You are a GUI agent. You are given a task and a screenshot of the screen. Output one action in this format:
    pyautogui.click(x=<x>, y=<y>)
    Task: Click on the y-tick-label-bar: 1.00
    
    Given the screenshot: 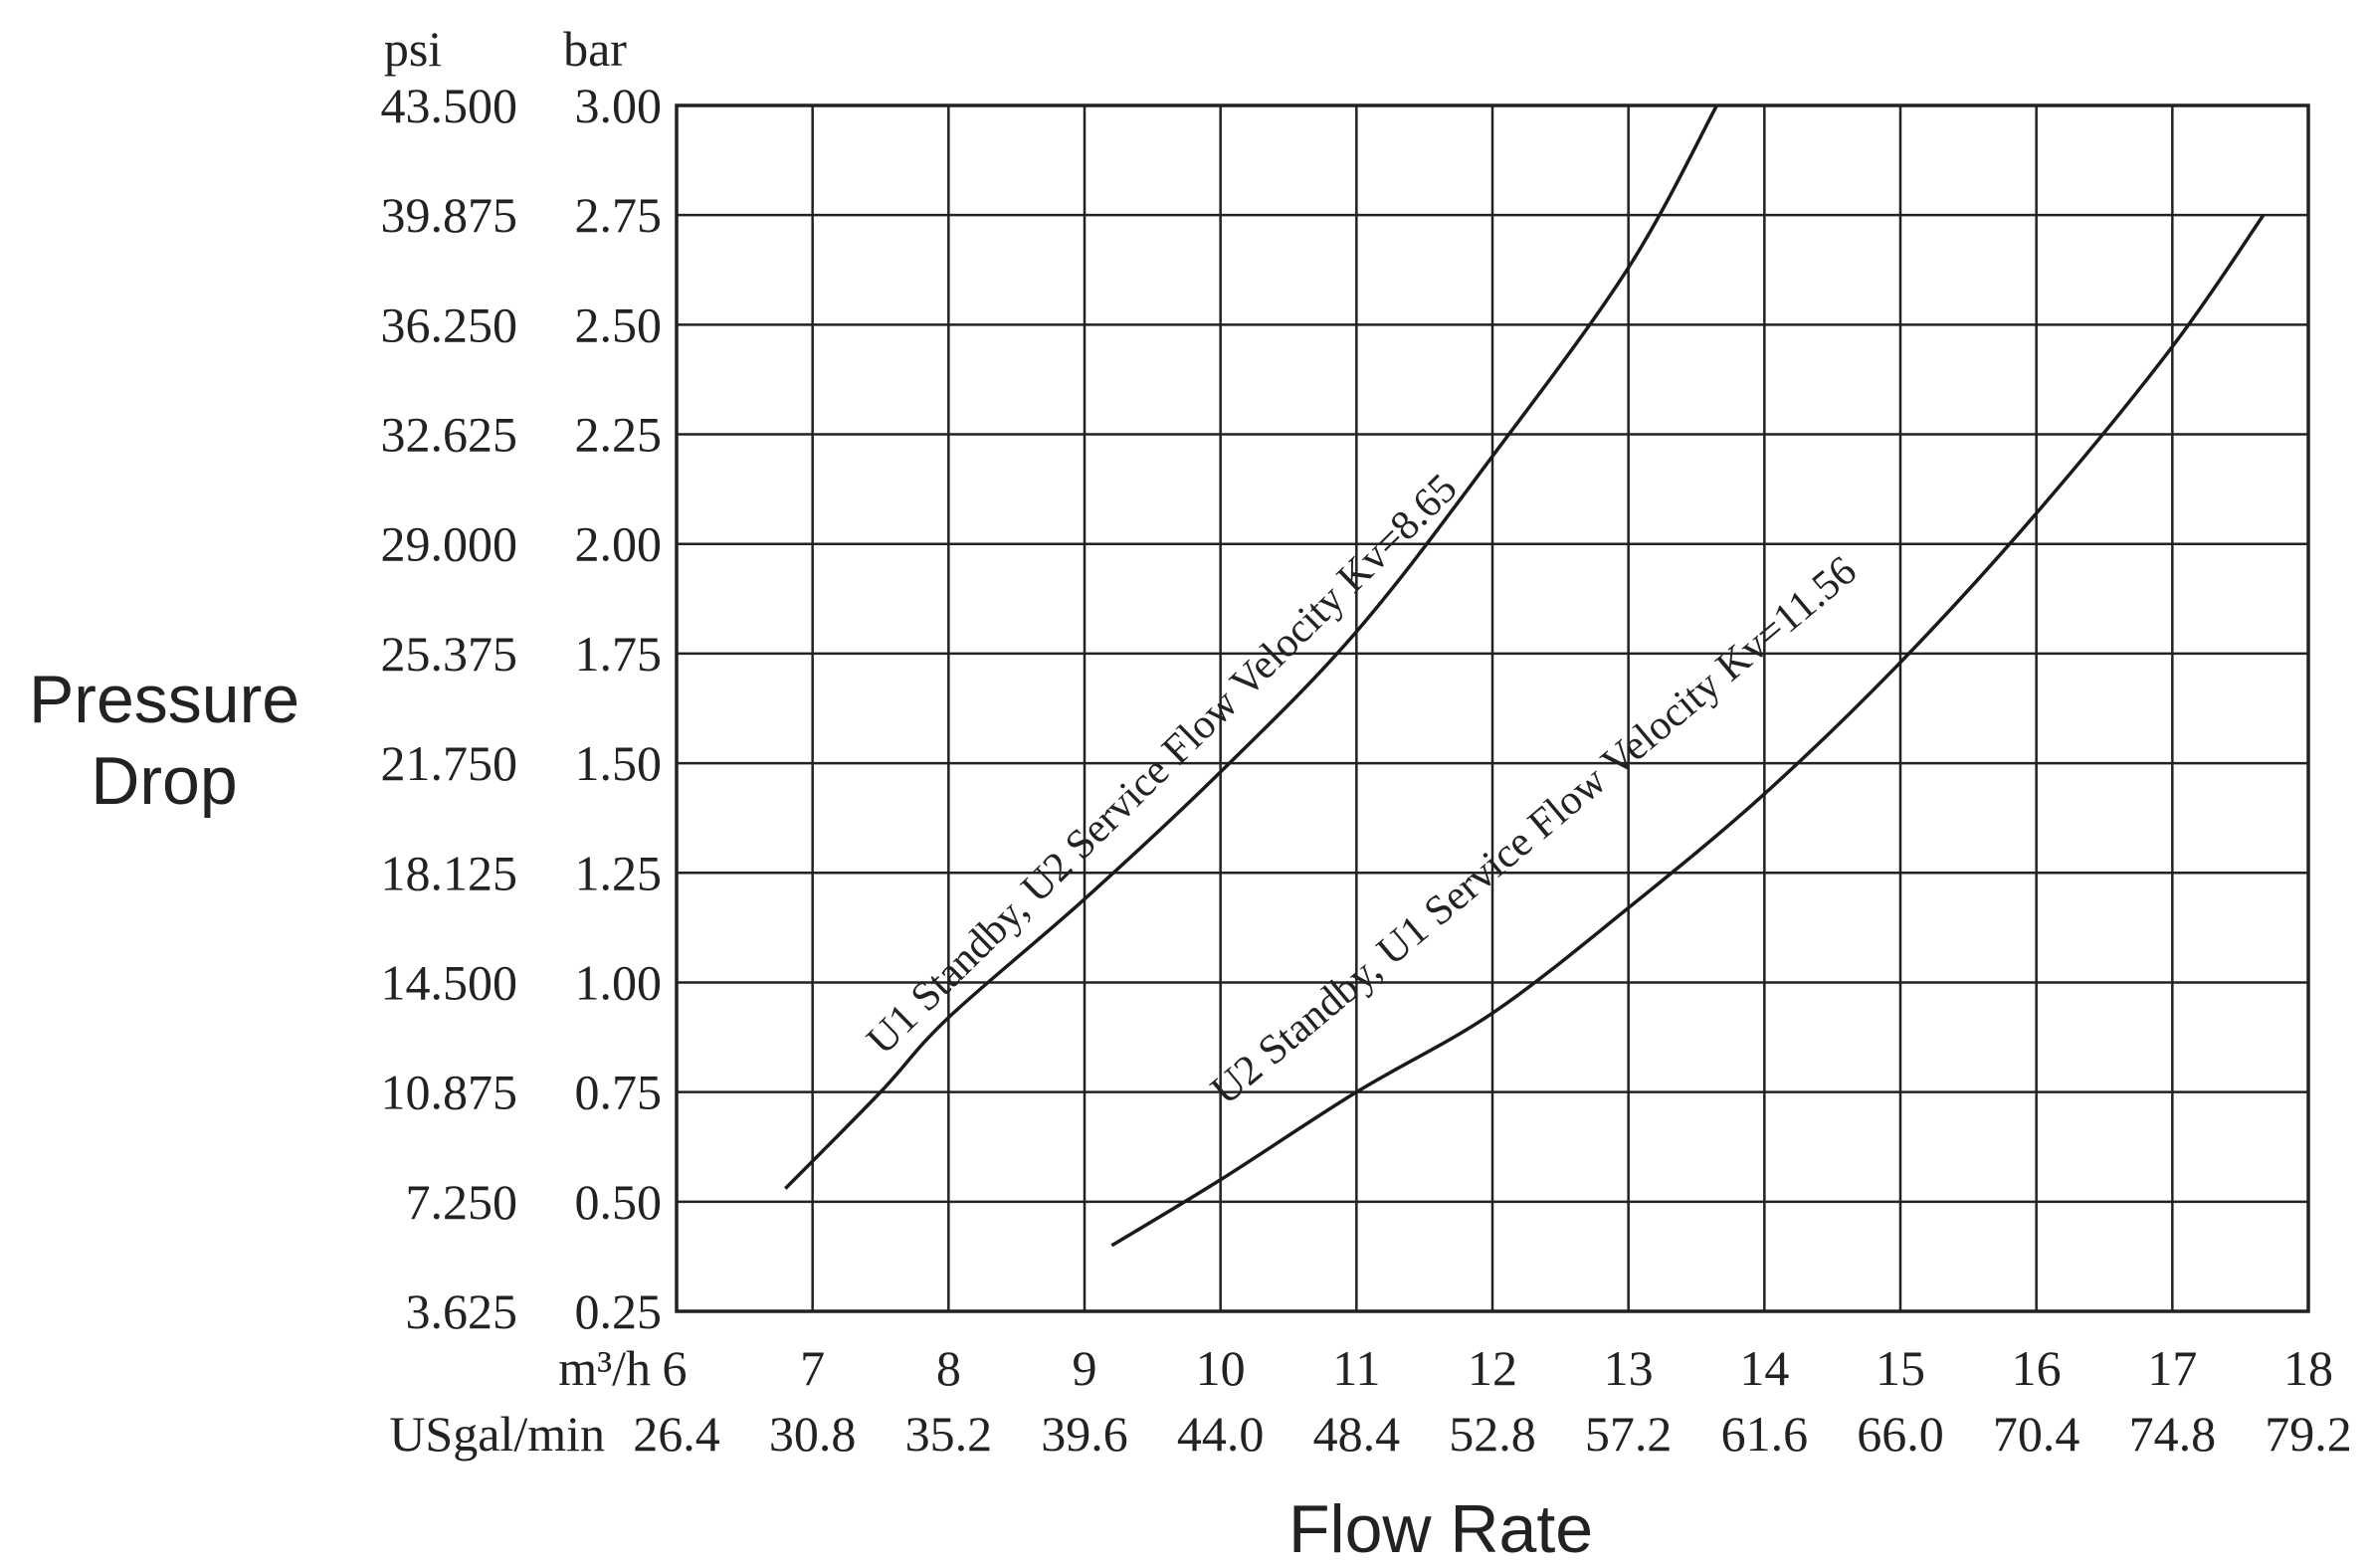 What is the action you would take?
    pyautogui.click(x=619, y=982)
    